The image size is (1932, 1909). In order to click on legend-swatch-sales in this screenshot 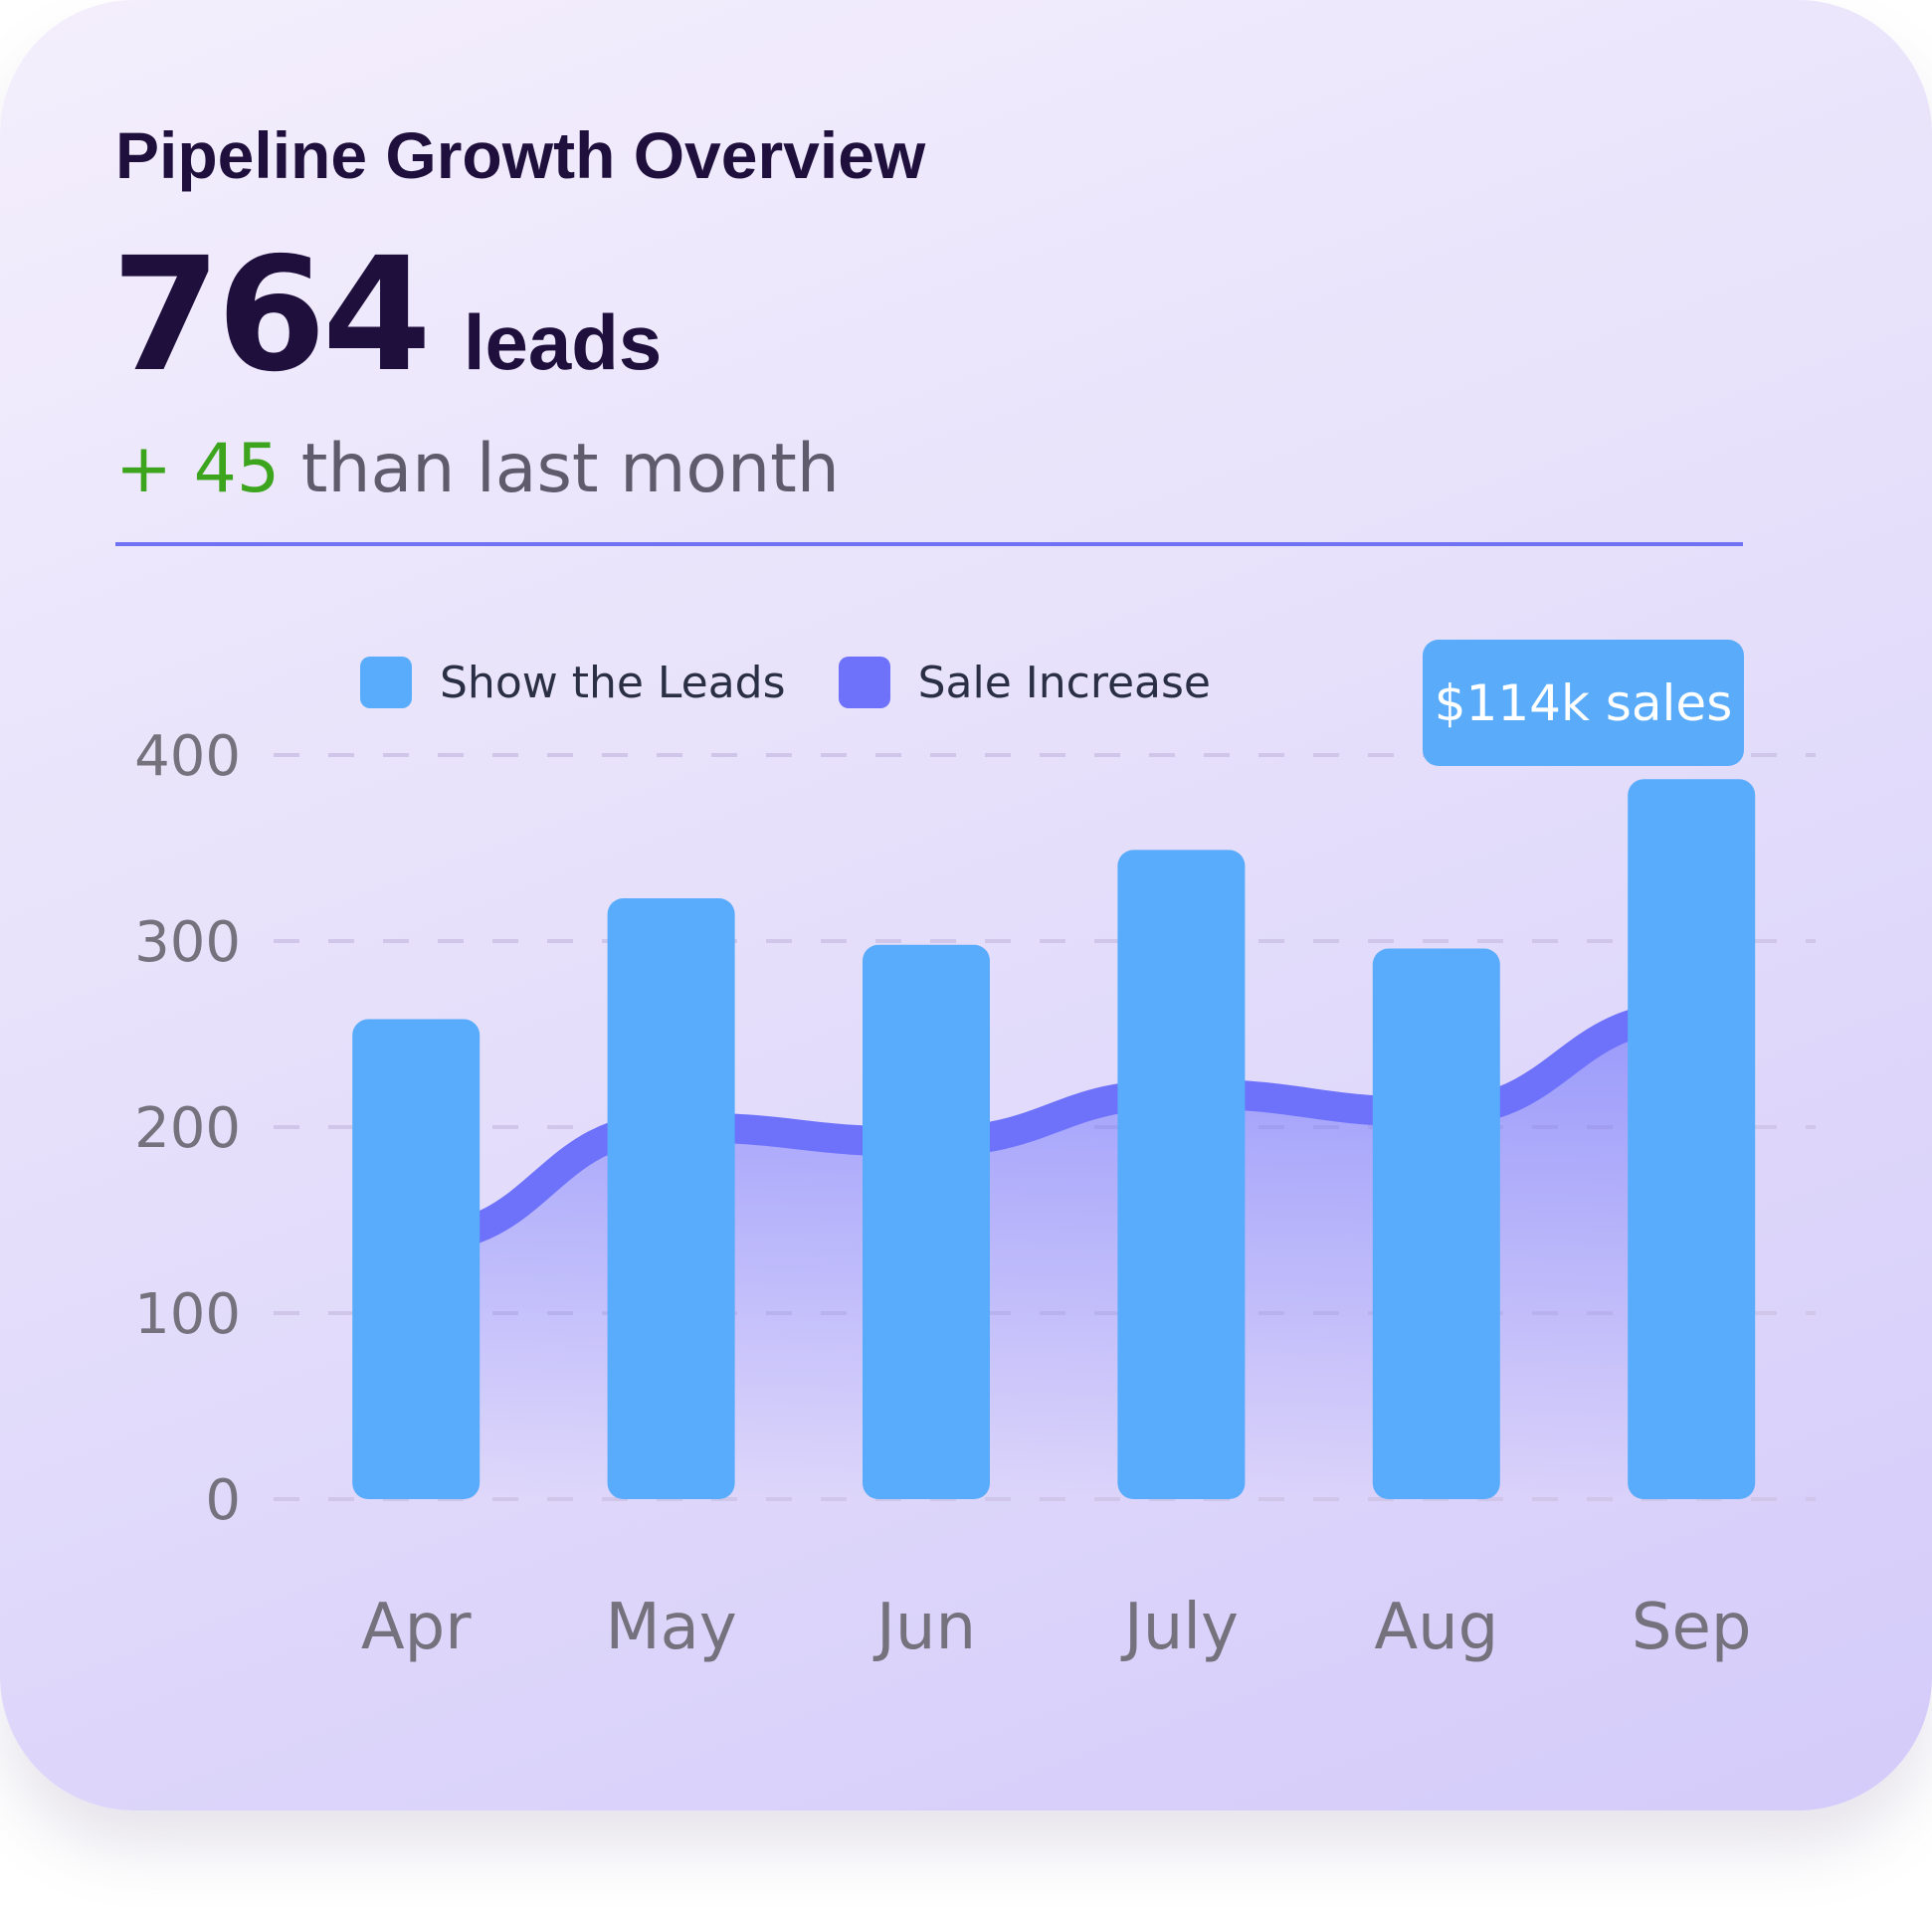, I will do `click(864, 682)`.